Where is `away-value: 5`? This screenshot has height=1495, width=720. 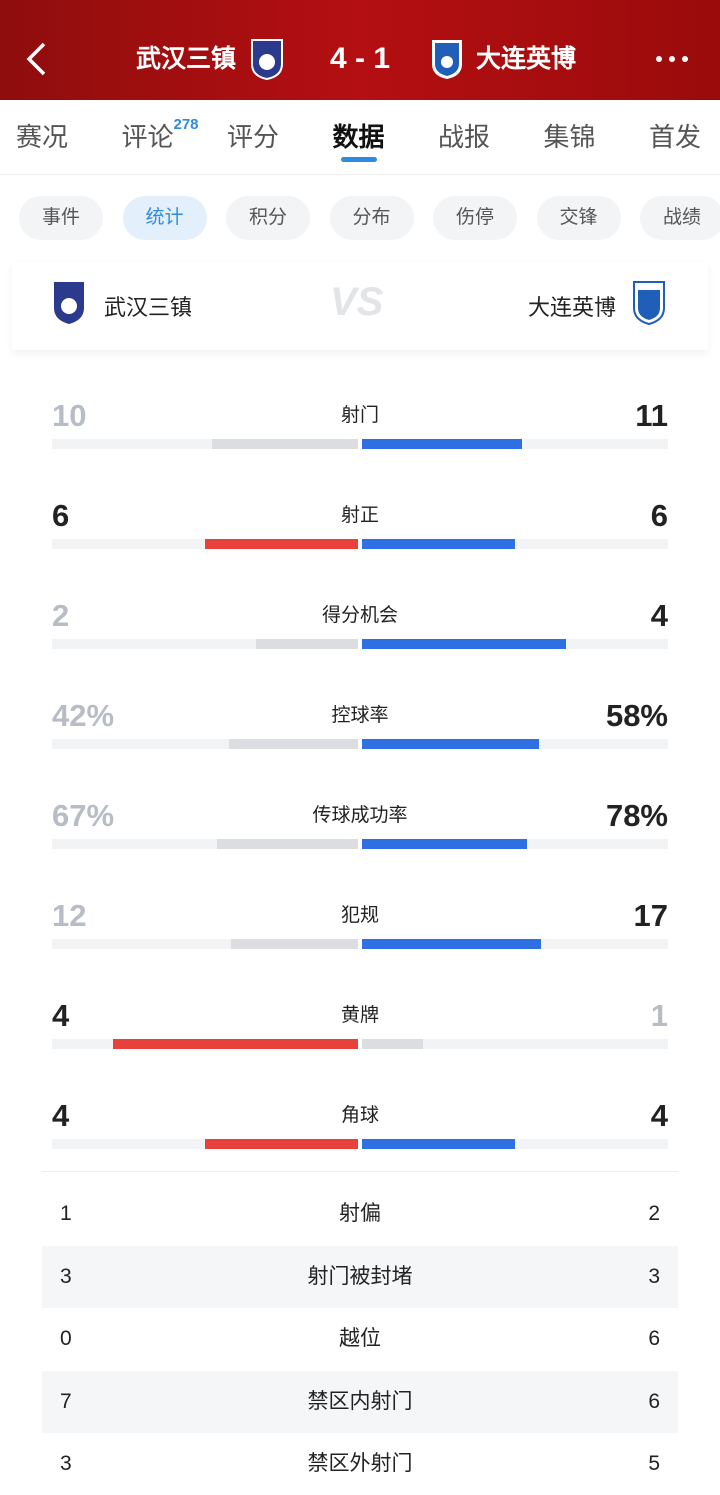
away-value: 5 is located at coordinates (654, 1463).